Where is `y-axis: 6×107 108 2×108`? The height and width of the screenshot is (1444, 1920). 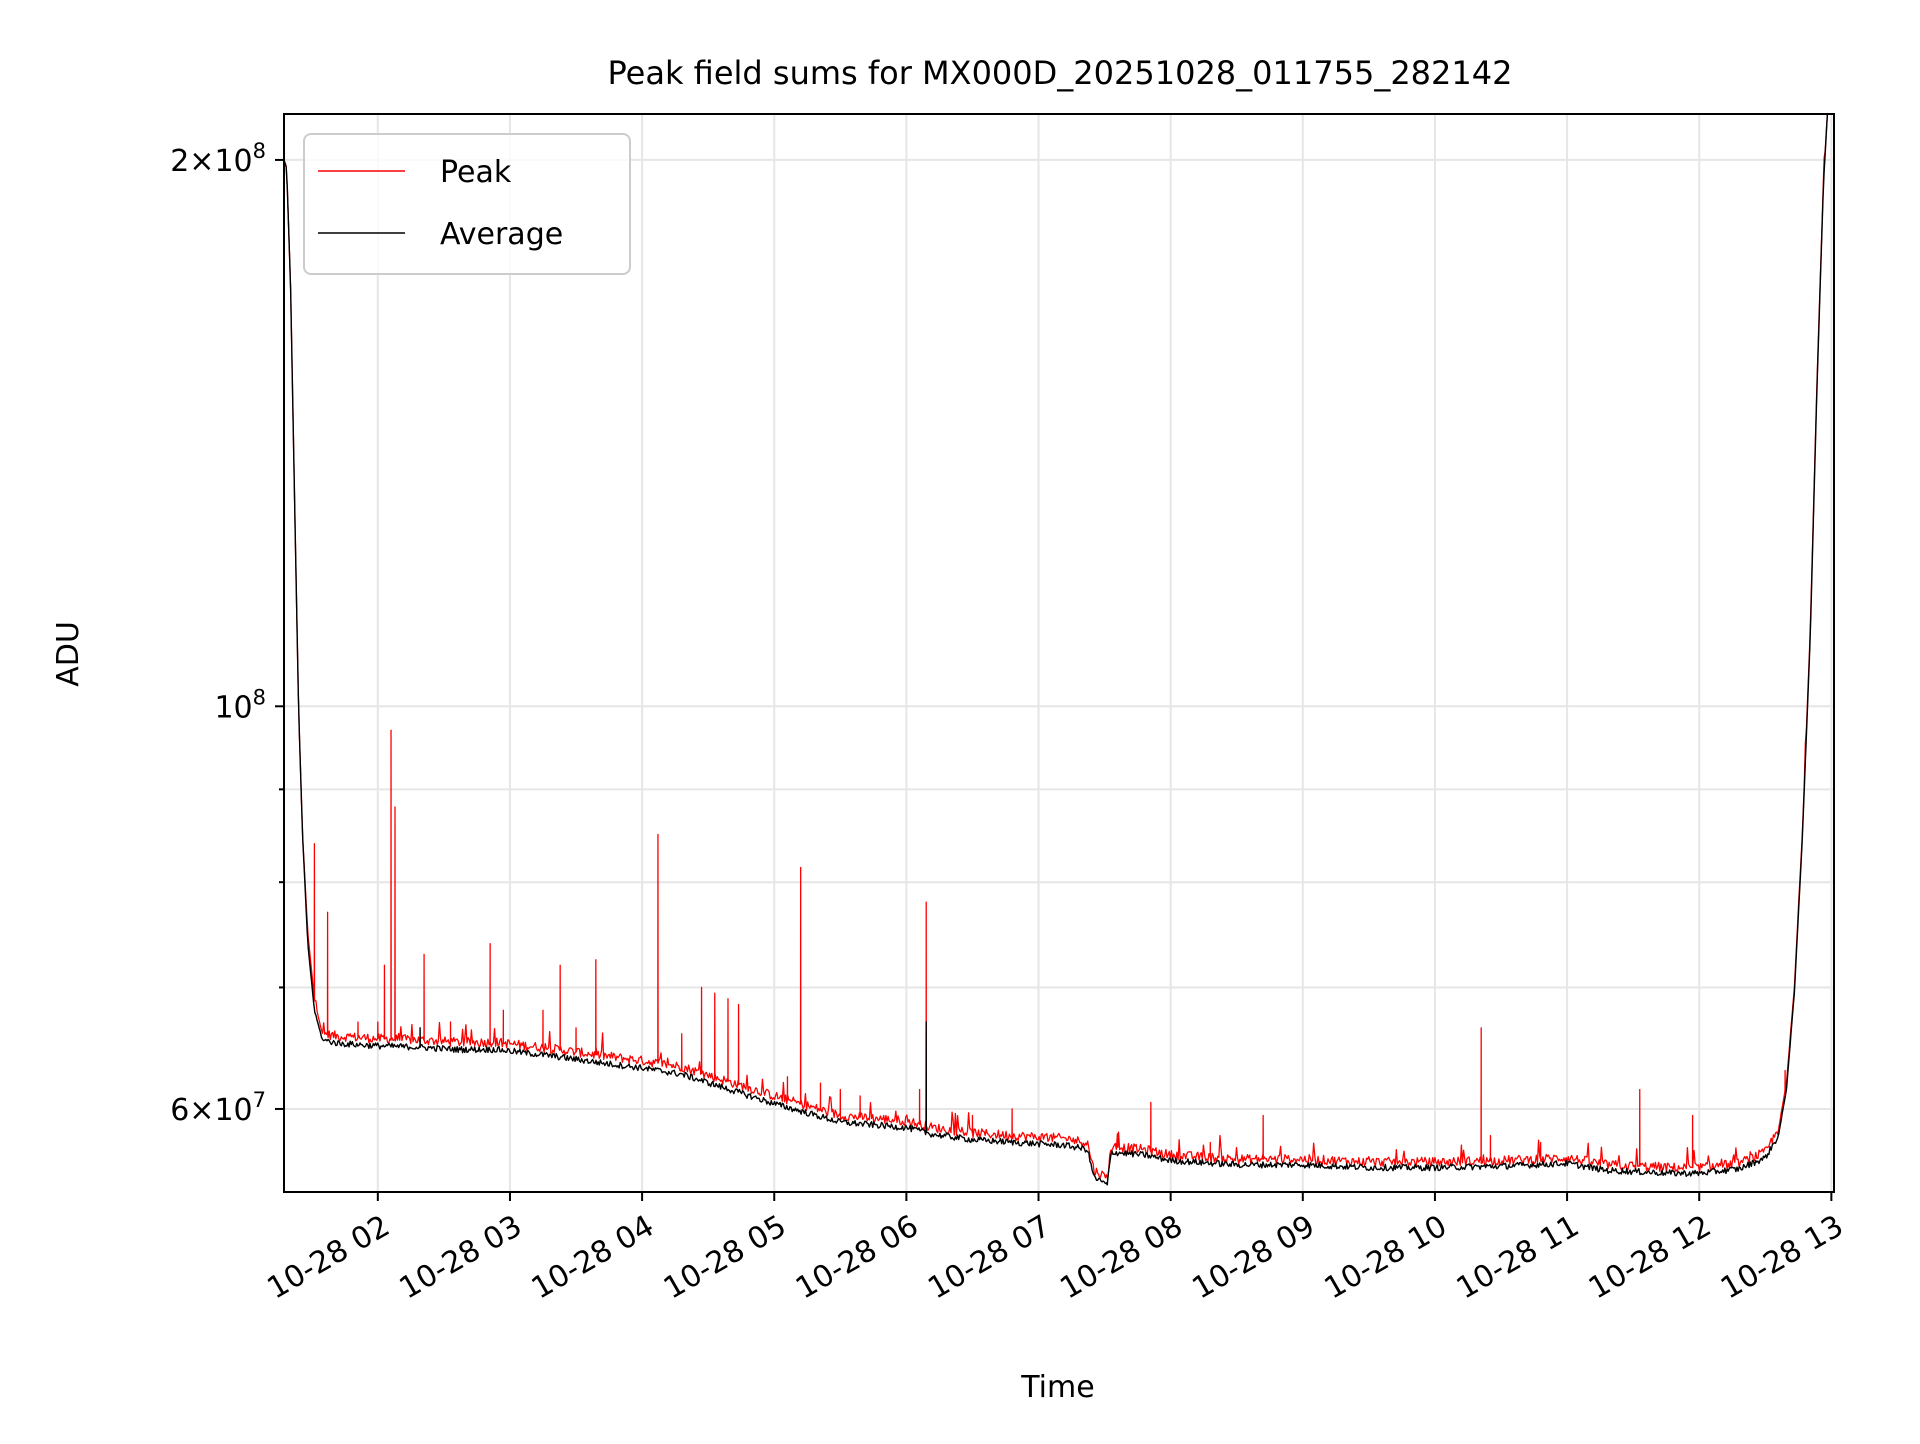 y-axis: 6×107 108 2×108 is located at coordinates (227, 633).